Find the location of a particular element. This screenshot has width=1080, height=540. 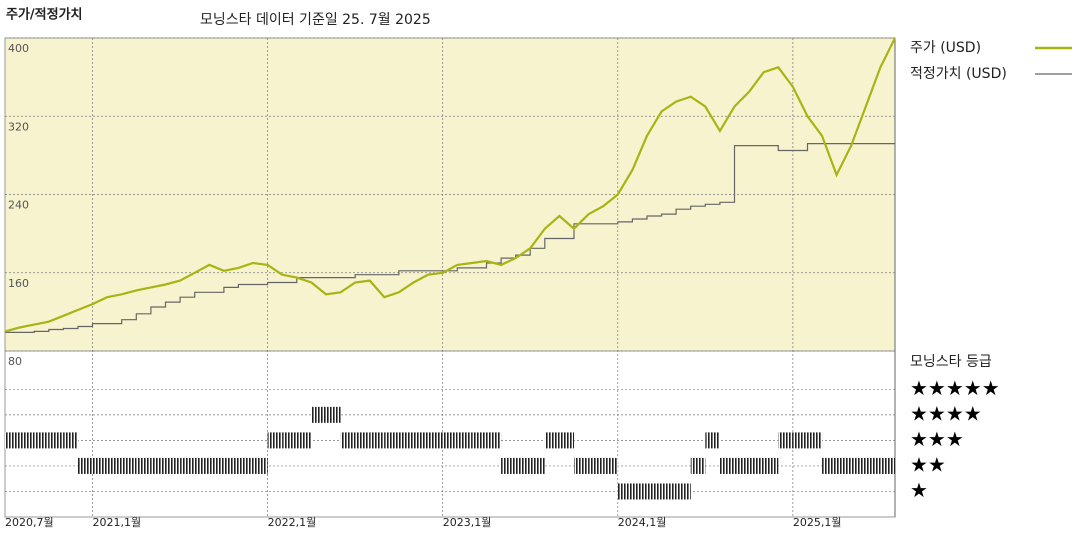

y-tick-label: 80 is located at coordinates (15, 361).